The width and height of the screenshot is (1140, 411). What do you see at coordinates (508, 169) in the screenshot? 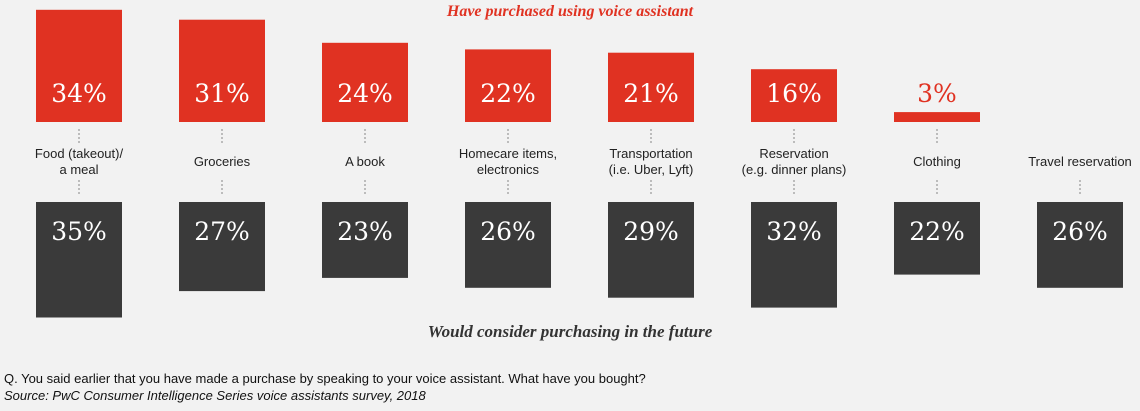
I see `category-label-3-line-1: electronics` at bounding box center [508, 169].